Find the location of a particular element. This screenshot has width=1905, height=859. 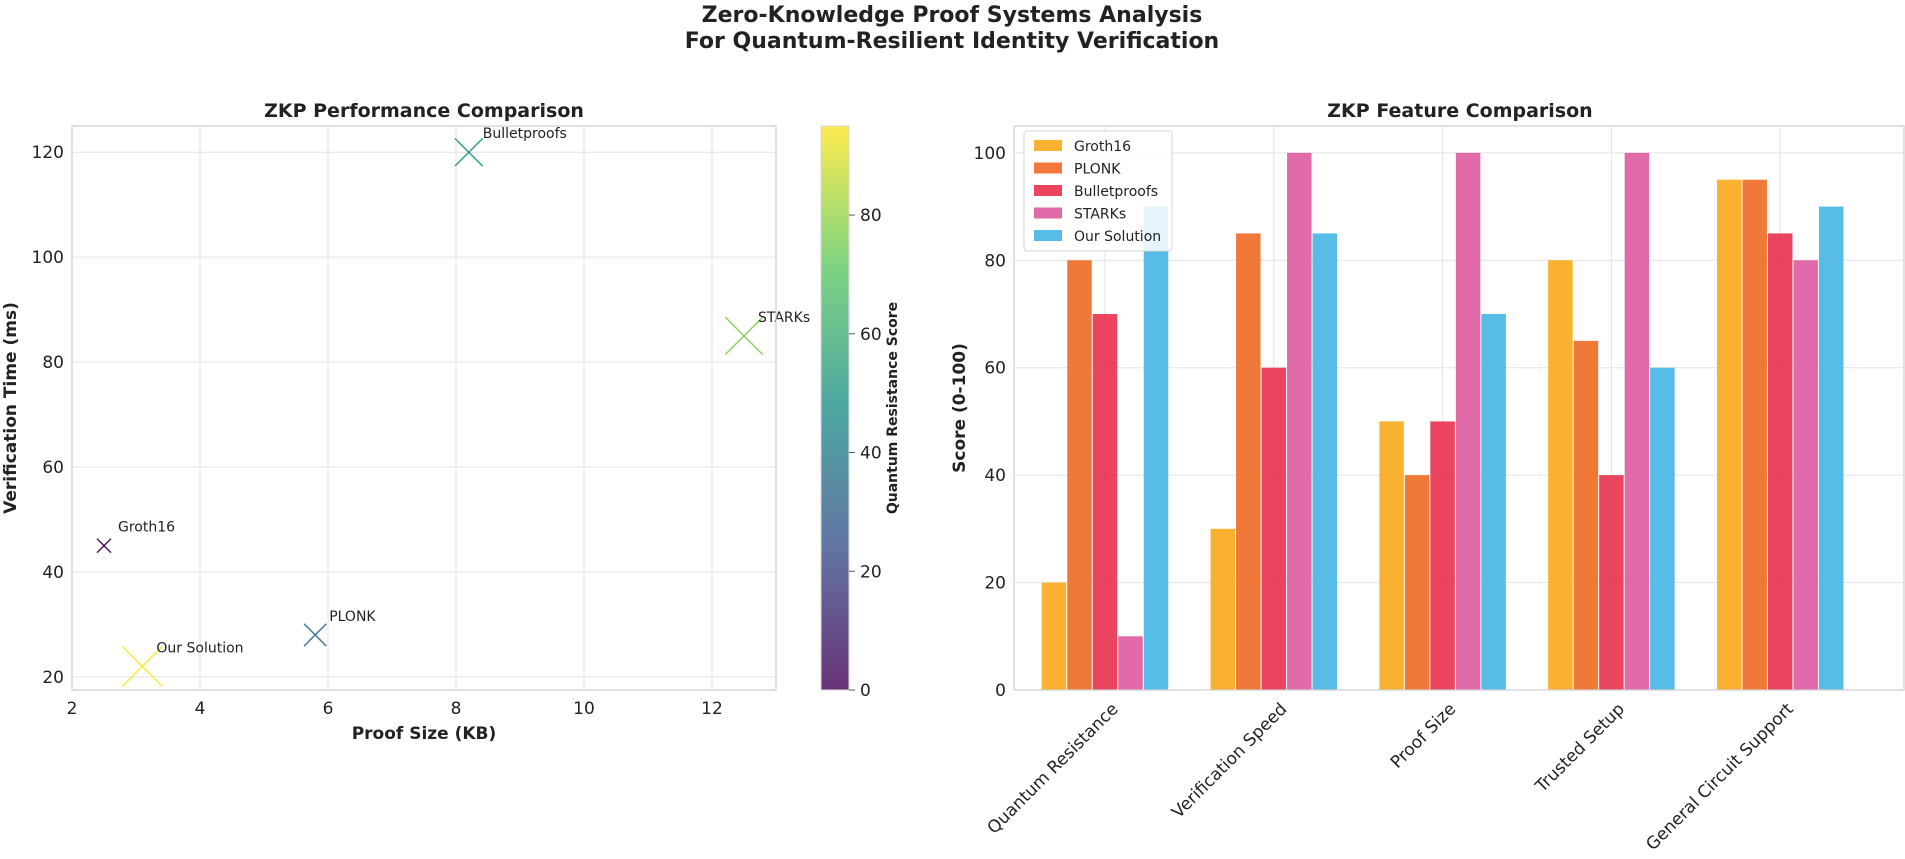

scatter-y-axis-label: Verification Time (ms) is located at coordinates (11, 408).